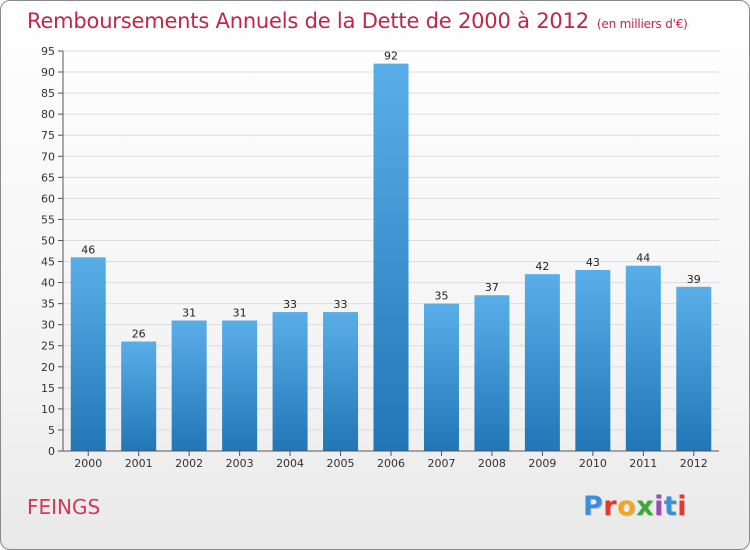  Describe the element at coordinates (441, 296) in the screenshot. I see `bar-value-label: 35` at that location.